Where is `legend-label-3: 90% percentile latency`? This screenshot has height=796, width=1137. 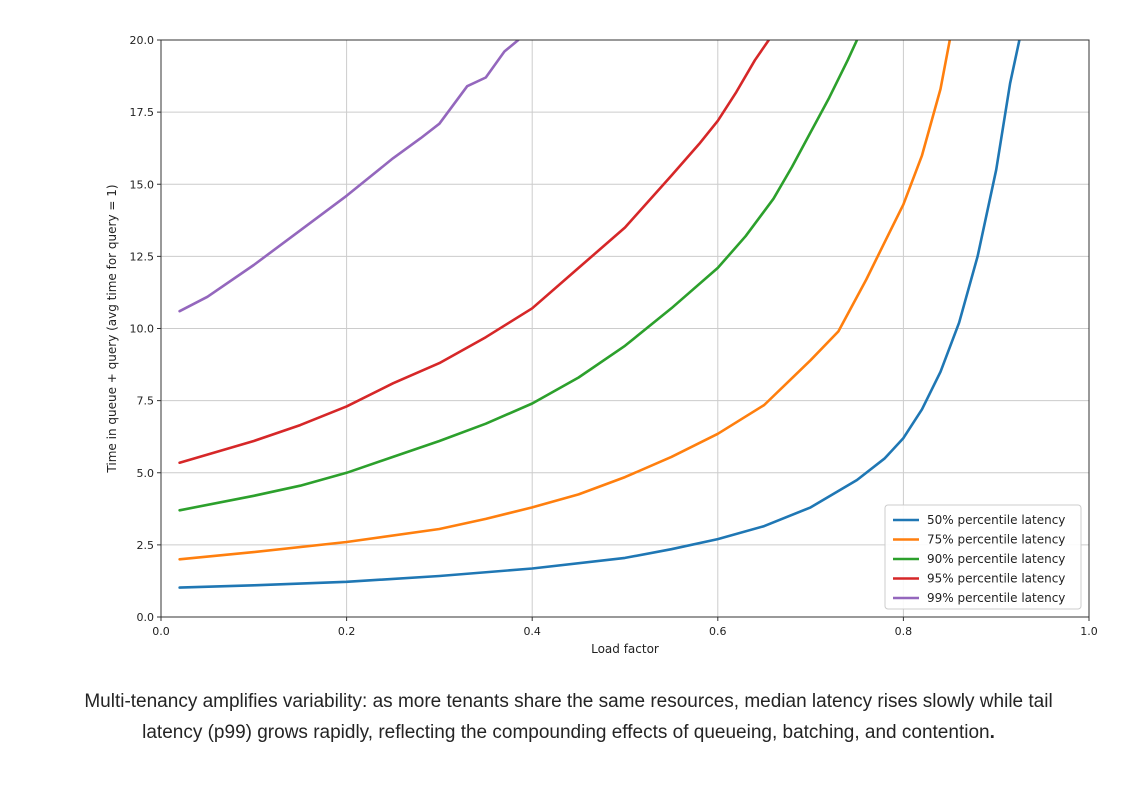
legend-label-3: 90% percentile latency is located at coordinates (996, 559).